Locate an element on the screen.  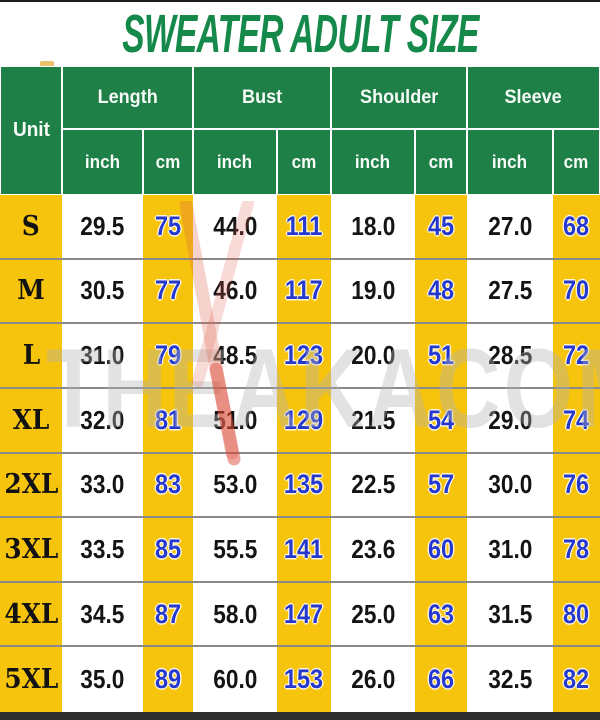
header-unit-label: Unit is located at coordinates (31, 130).